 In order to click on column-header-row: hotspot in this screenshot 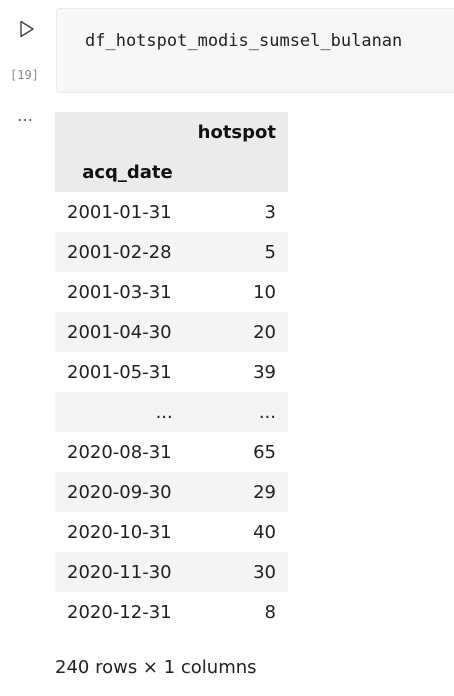, I will do `click(171, 132)`.